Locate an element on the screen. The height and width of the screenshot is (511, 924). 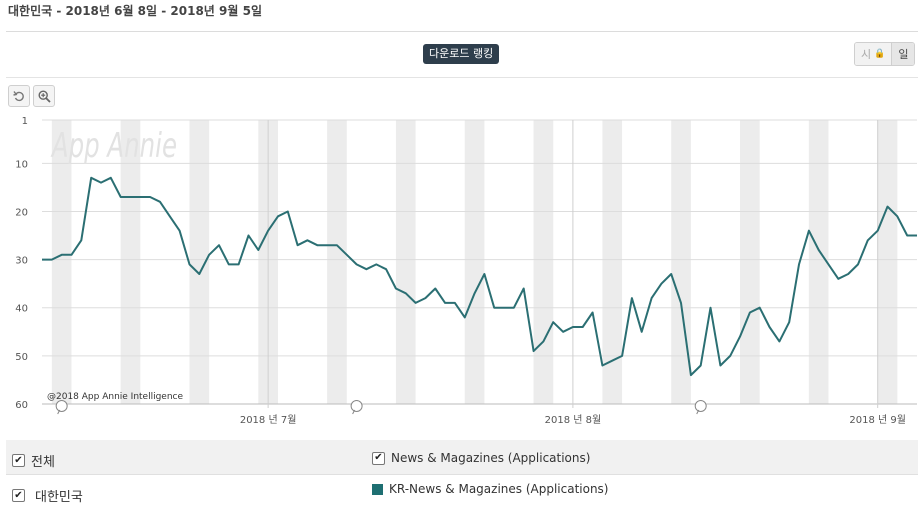
granularity-toggle: 시 🔒 일 is located at coordinates (885, 54).